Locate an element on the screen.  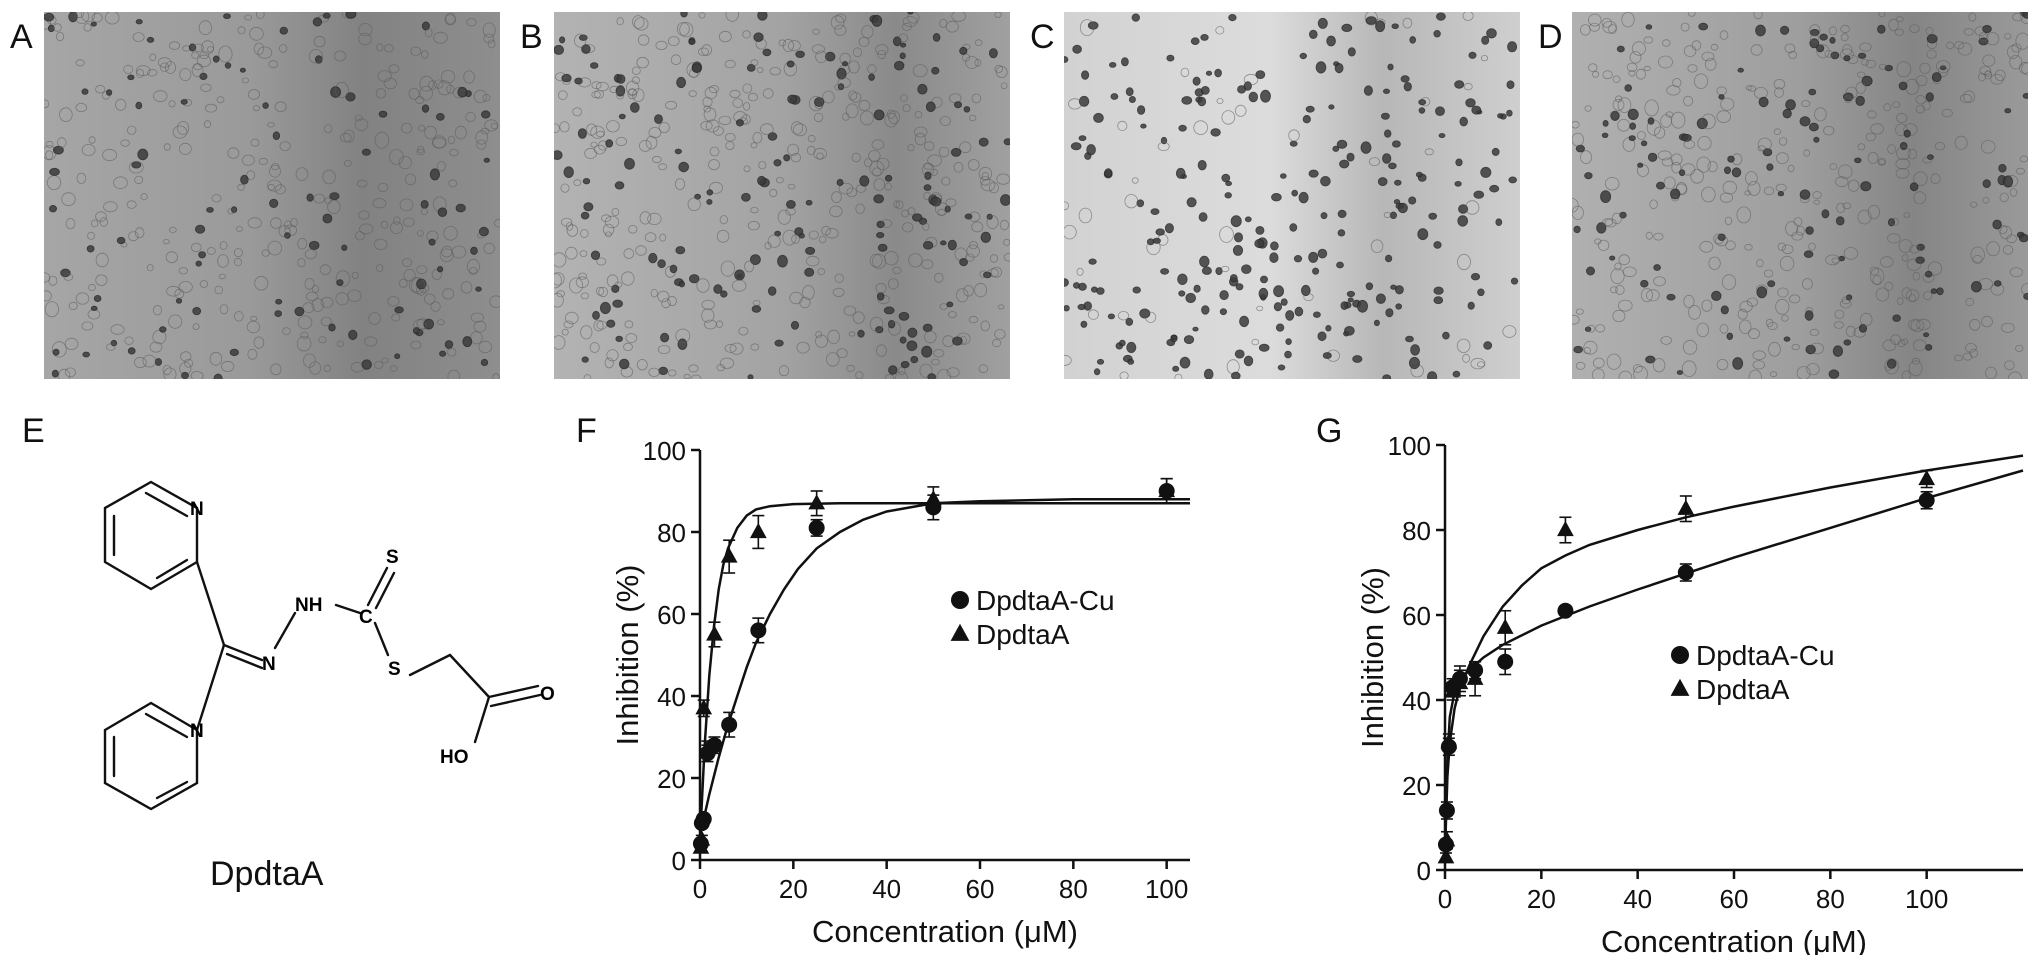
panel-letter-e: E is located at coordinates (33, 431).